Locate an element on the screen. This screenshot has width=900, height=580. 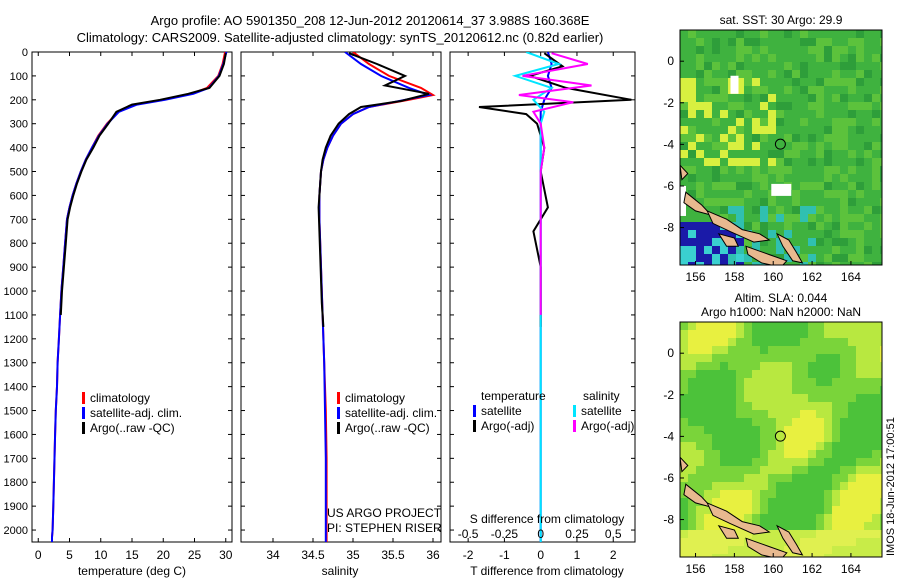
sal-legend-swatch-argo is located at coordinates (338, 428).